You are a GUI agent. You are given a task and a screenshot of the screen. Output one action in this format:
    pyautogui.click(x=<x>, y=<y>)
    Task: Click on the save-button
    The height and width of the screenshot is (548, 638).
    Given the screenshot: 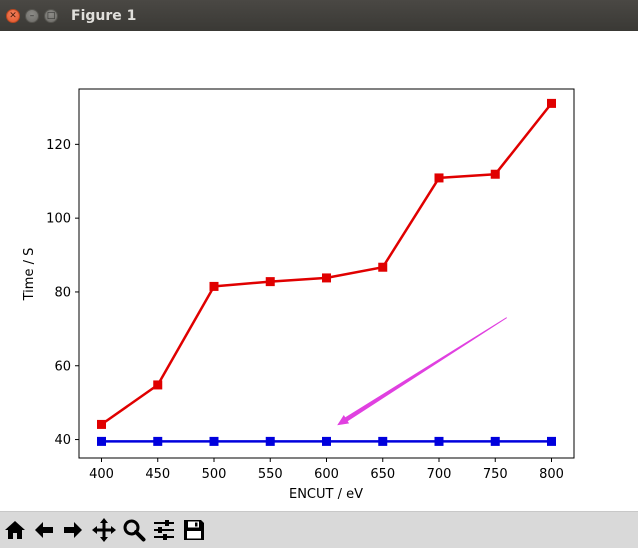 What is the action you would take?
    pyautogui.click(x=194, y=530)
    